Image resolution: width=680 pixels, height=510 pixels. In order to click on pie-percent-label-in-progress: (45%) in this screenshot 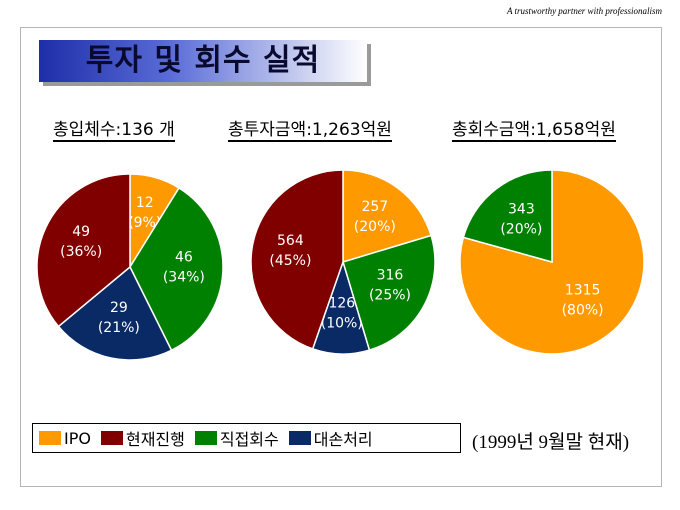, I will do `click(290, 261)`.